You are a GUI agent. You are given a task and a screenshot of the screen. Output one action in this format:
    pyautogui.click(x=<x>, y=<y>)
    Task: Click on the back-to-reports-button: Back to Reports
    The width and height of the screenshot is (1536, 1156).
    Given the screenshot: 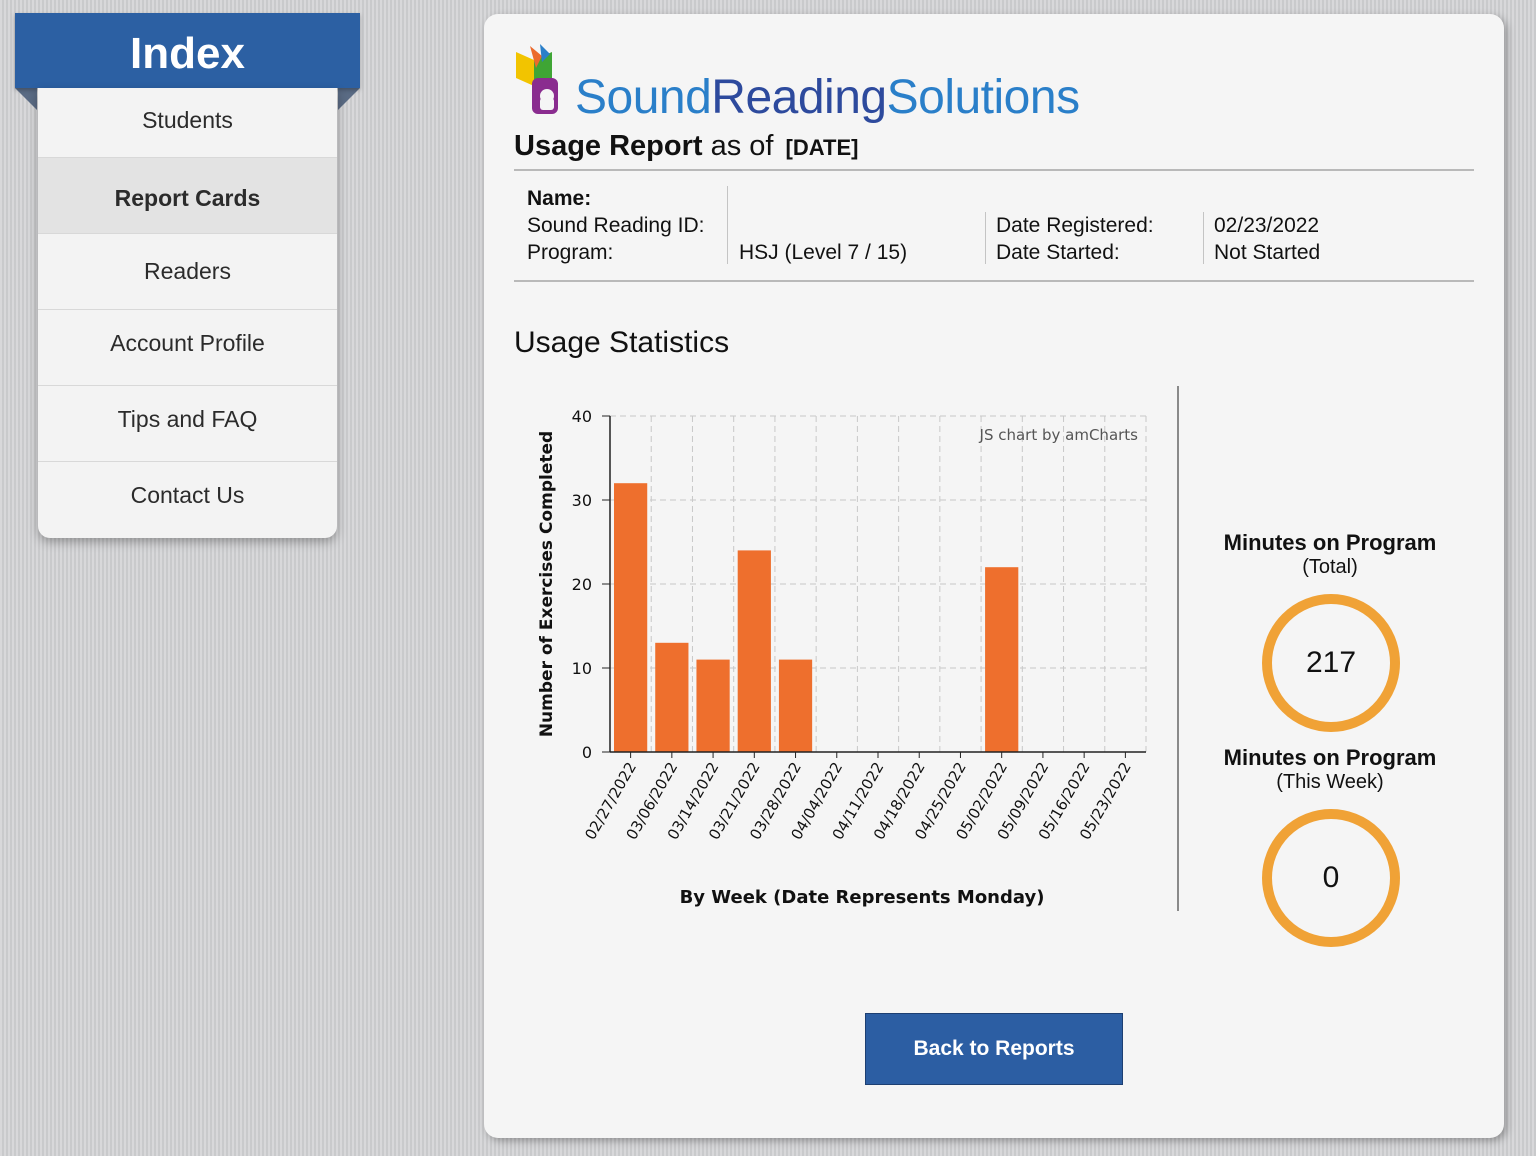 What is the action you would take?
    pyautogui.click(x=994, y=1049)
    